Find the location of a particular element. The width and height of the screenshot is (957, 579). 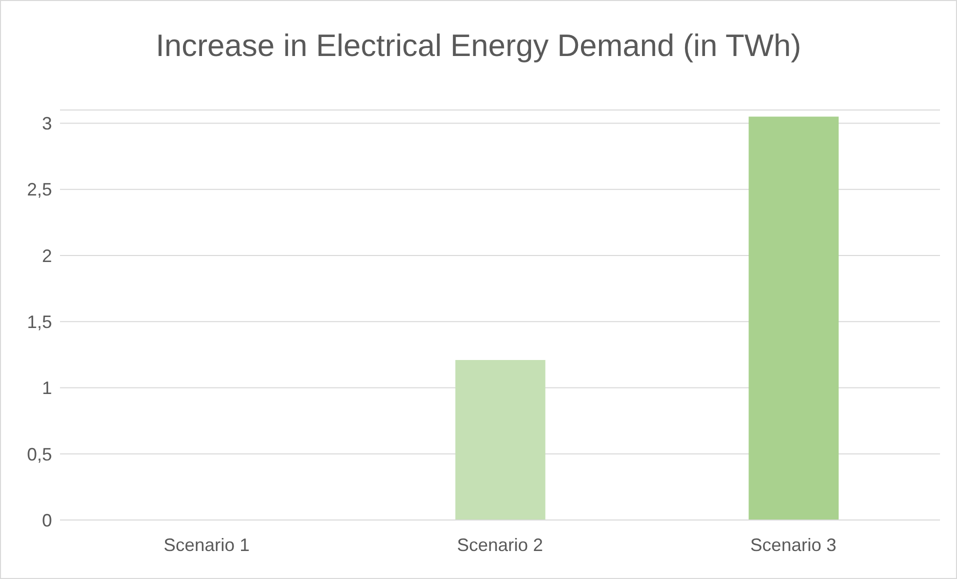

y-tick-label: 2,5 is located at coordinates (39, 190).